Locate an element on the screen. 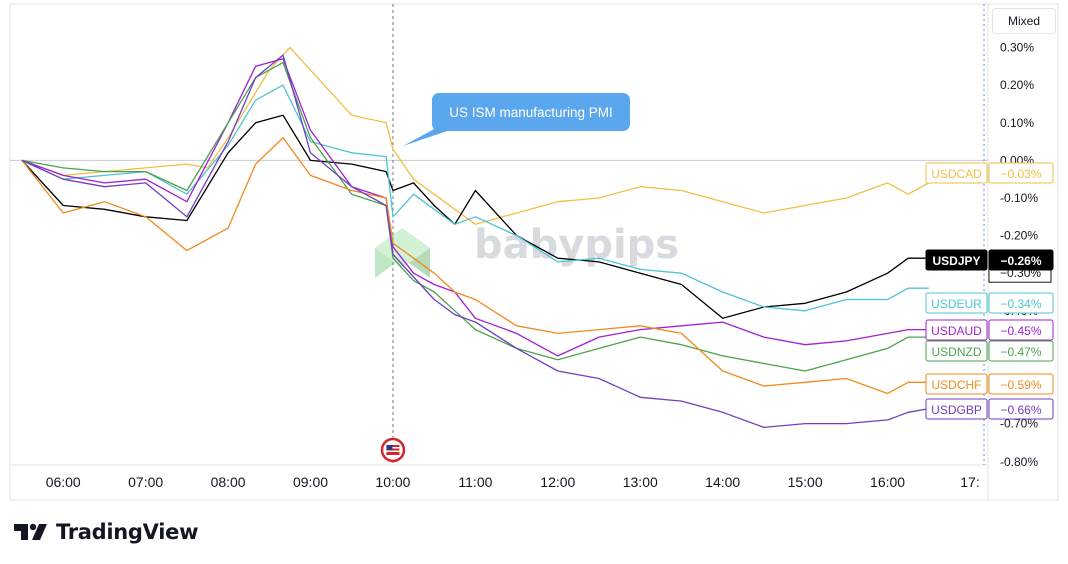 The image size is (1068, 564). tradingview-brand-name: TradingView is located at coordinates (127, 532).